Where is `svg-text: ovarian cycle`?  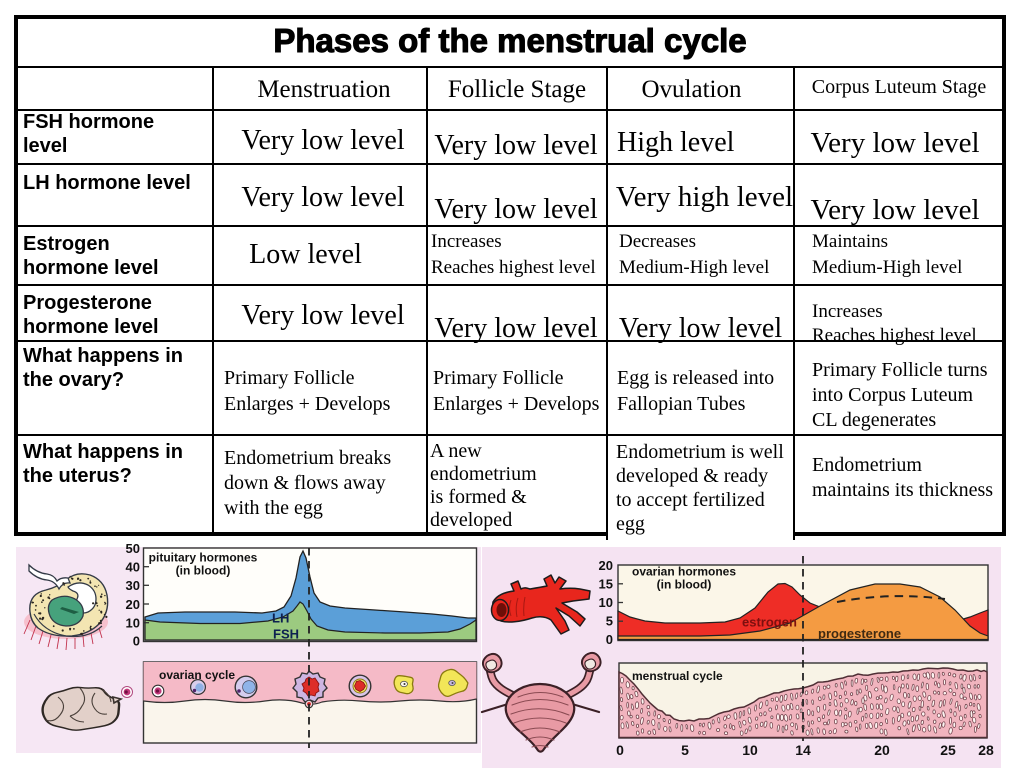 svg-text: ovarian cycle is located at coordinates (197, 675).